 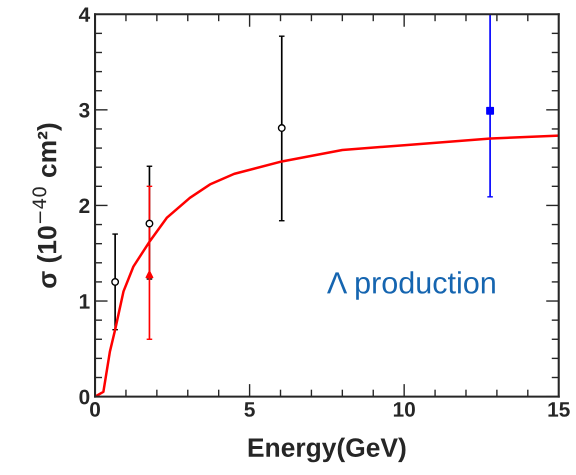 What do you see at coordinates (411, 285) in the screenshot?
I see `annotation: Λ production` at bounding box center [411, 285].